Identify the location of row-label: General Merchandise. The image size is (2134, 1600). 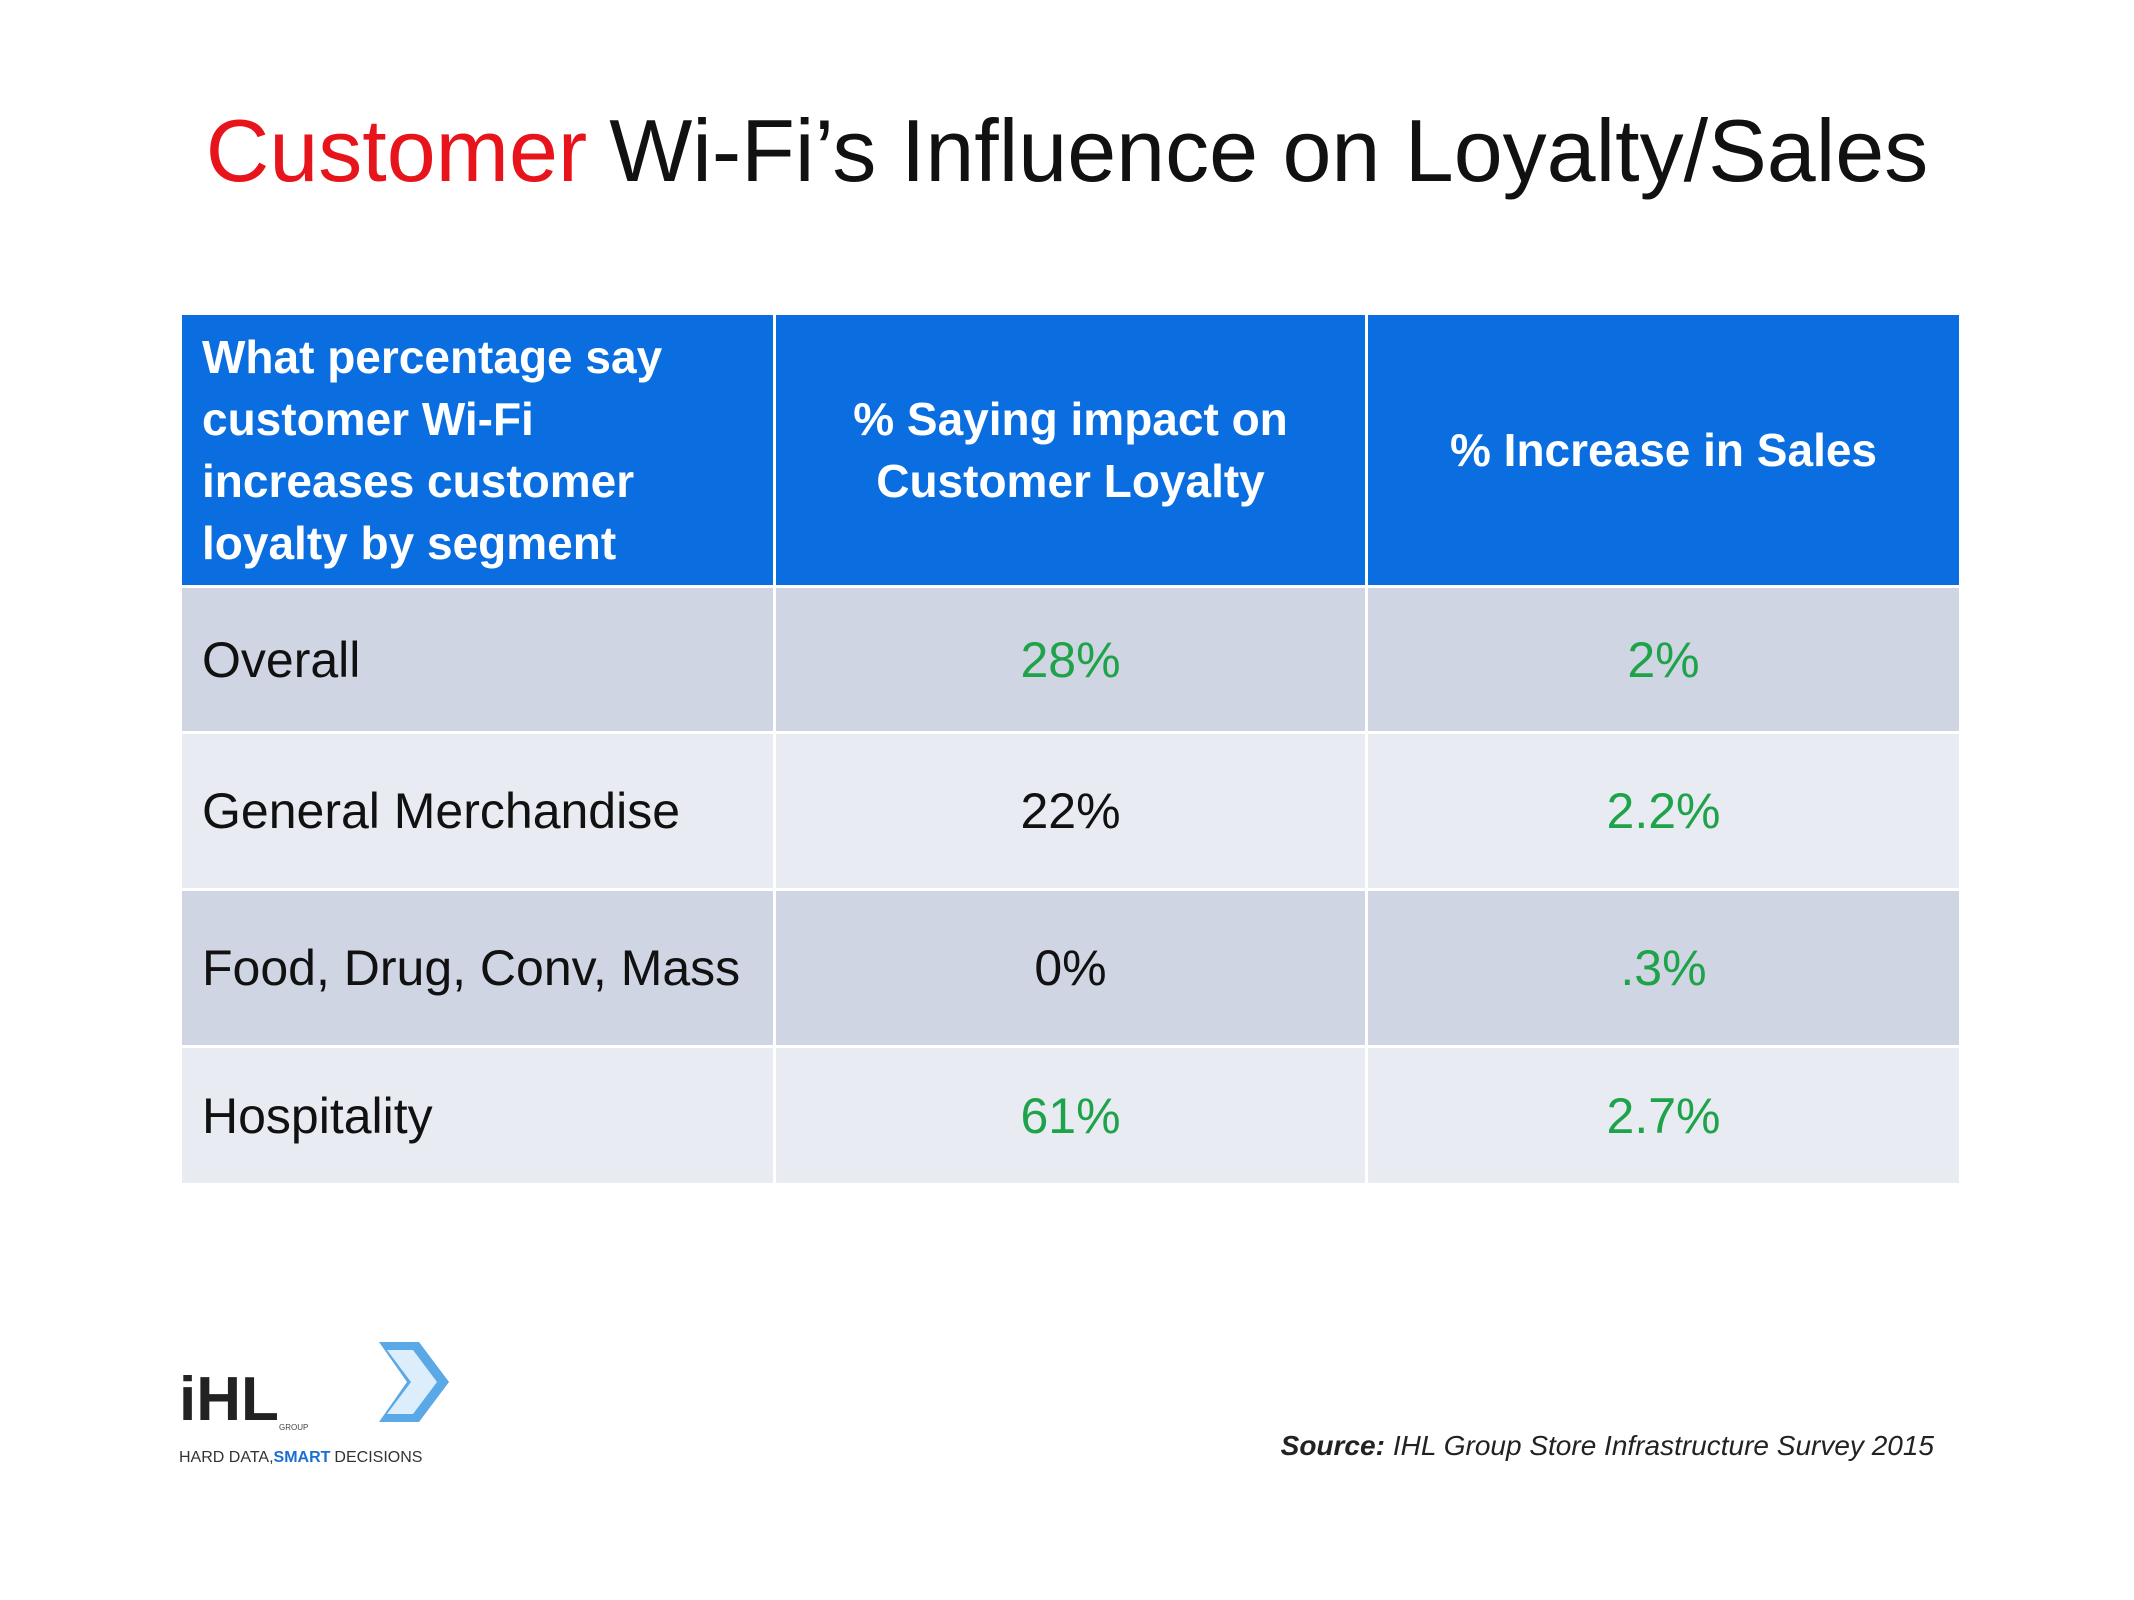
(477, 811).